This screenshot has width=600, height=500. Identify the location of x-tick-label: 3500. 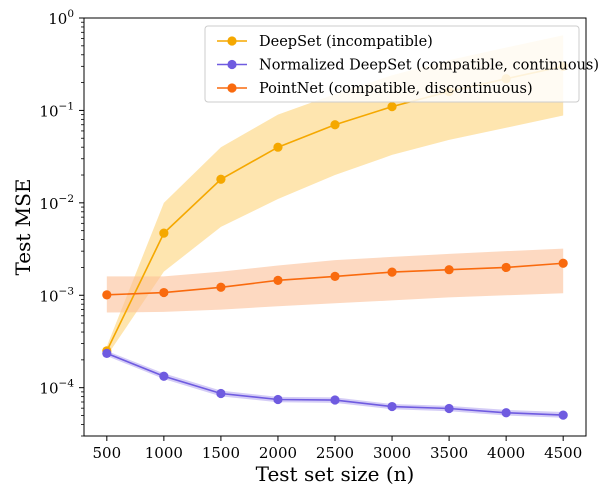
(449, 453).